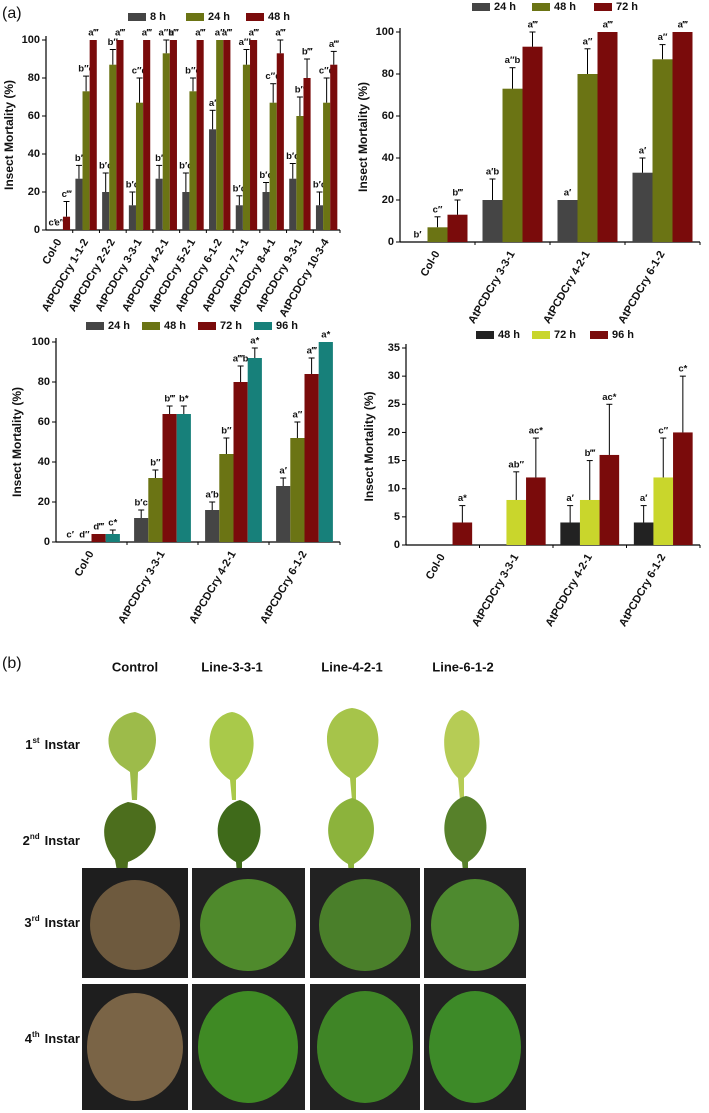  What do you see at coordinates (493, 172) in the screenshot?
I see `significance-label: a′b` at bounding box center [493, 172].